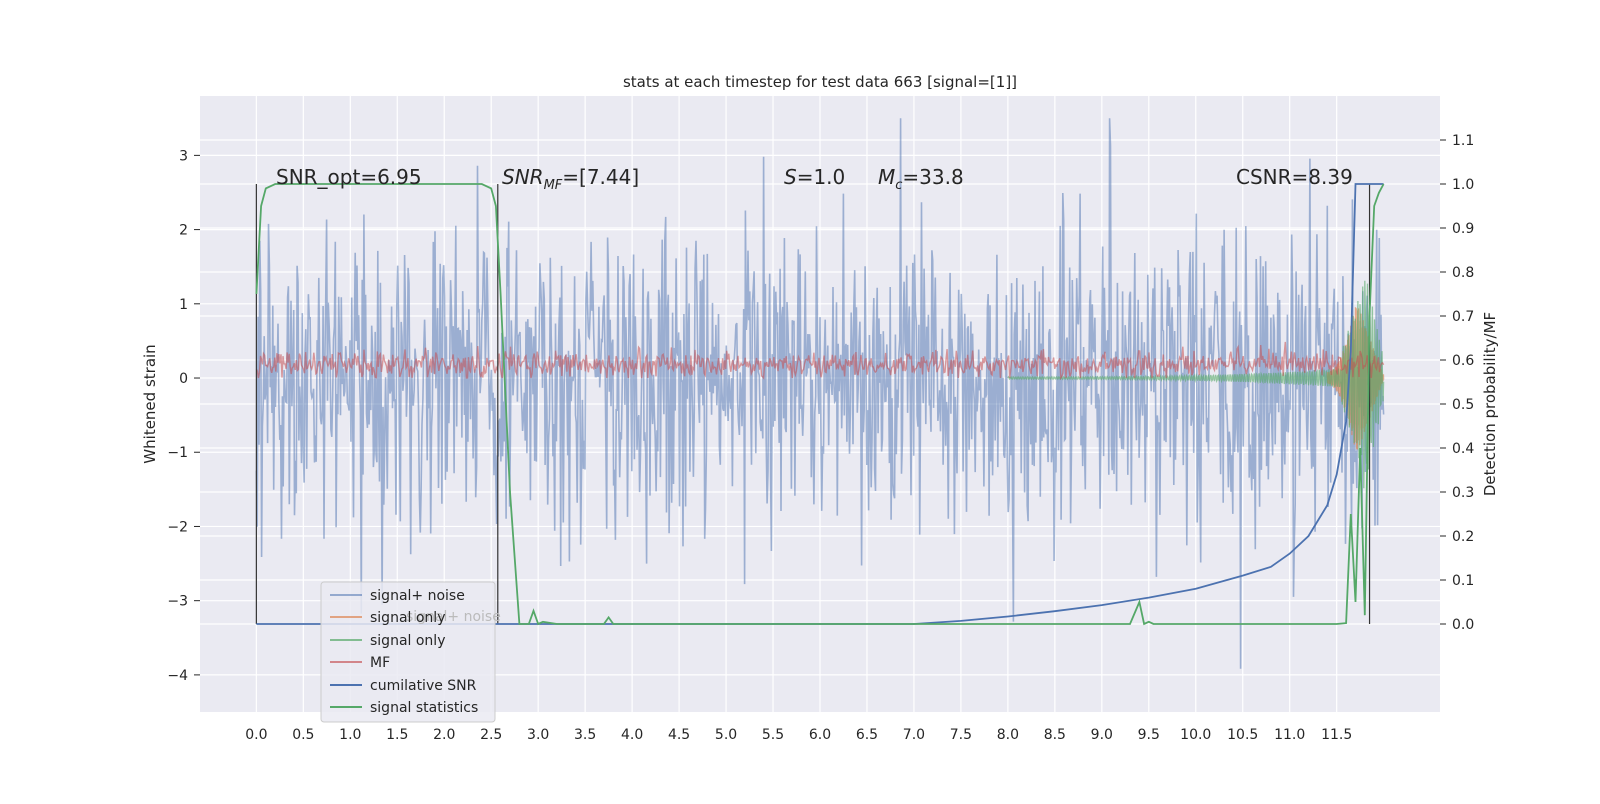 The width and height of the screenshot is (1600, 804). Describe the element at coordinates (423, 686) in the screenshot. I see `svg-text: cumilative SNR` at that location.